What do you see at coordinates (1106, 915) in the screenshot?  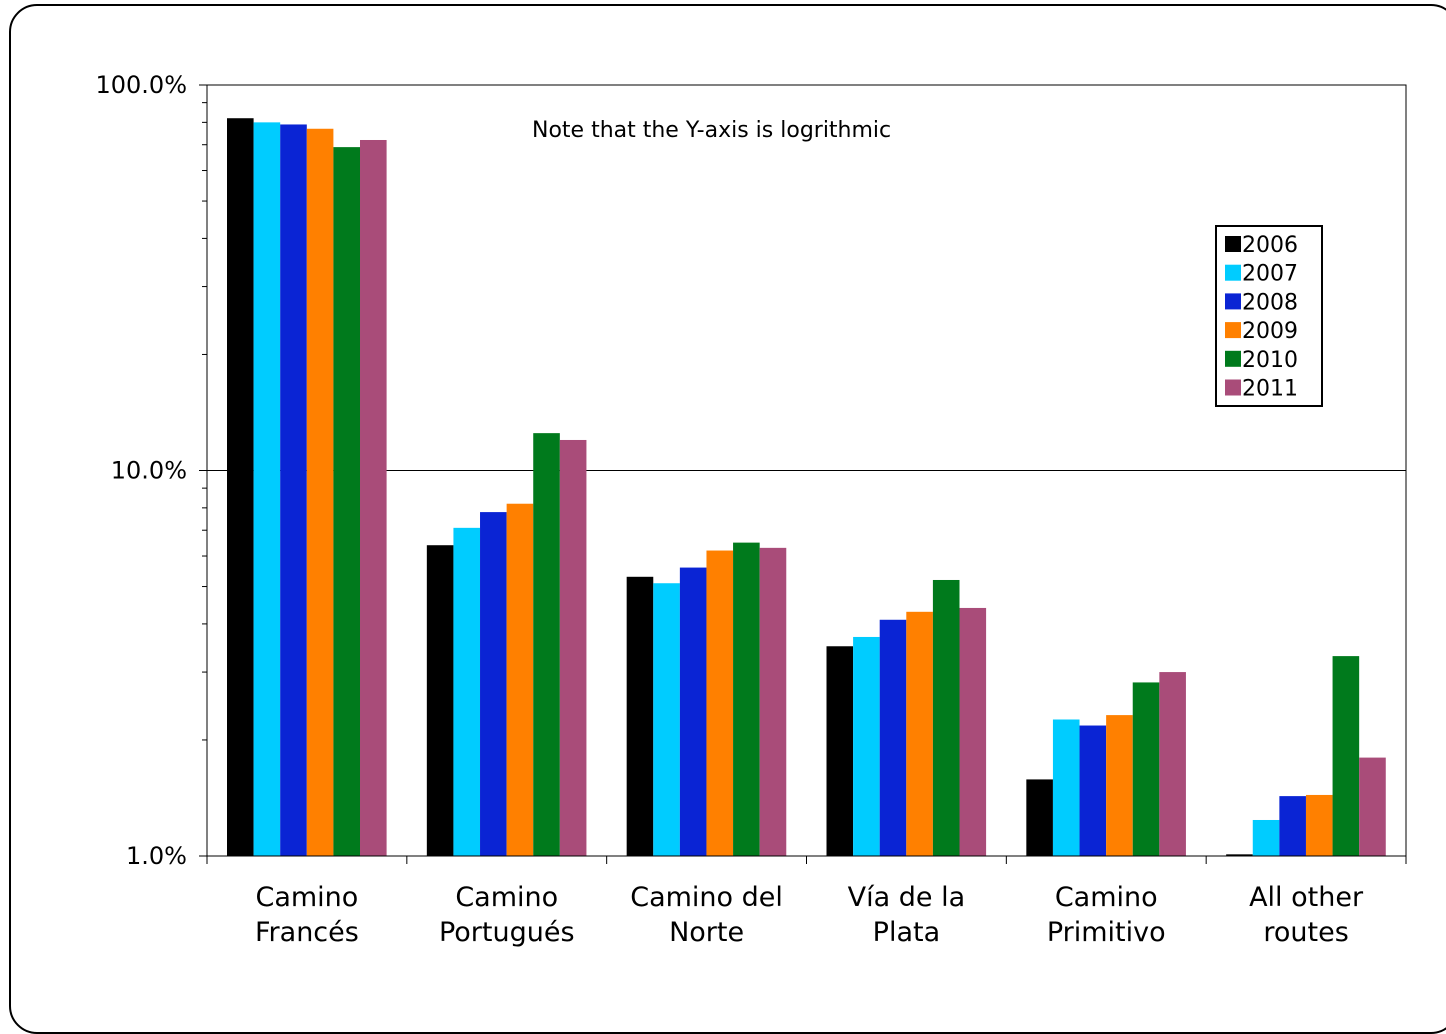 I see `x-tick-label: Camino Primitivo` at bounding box center [1106, 915].